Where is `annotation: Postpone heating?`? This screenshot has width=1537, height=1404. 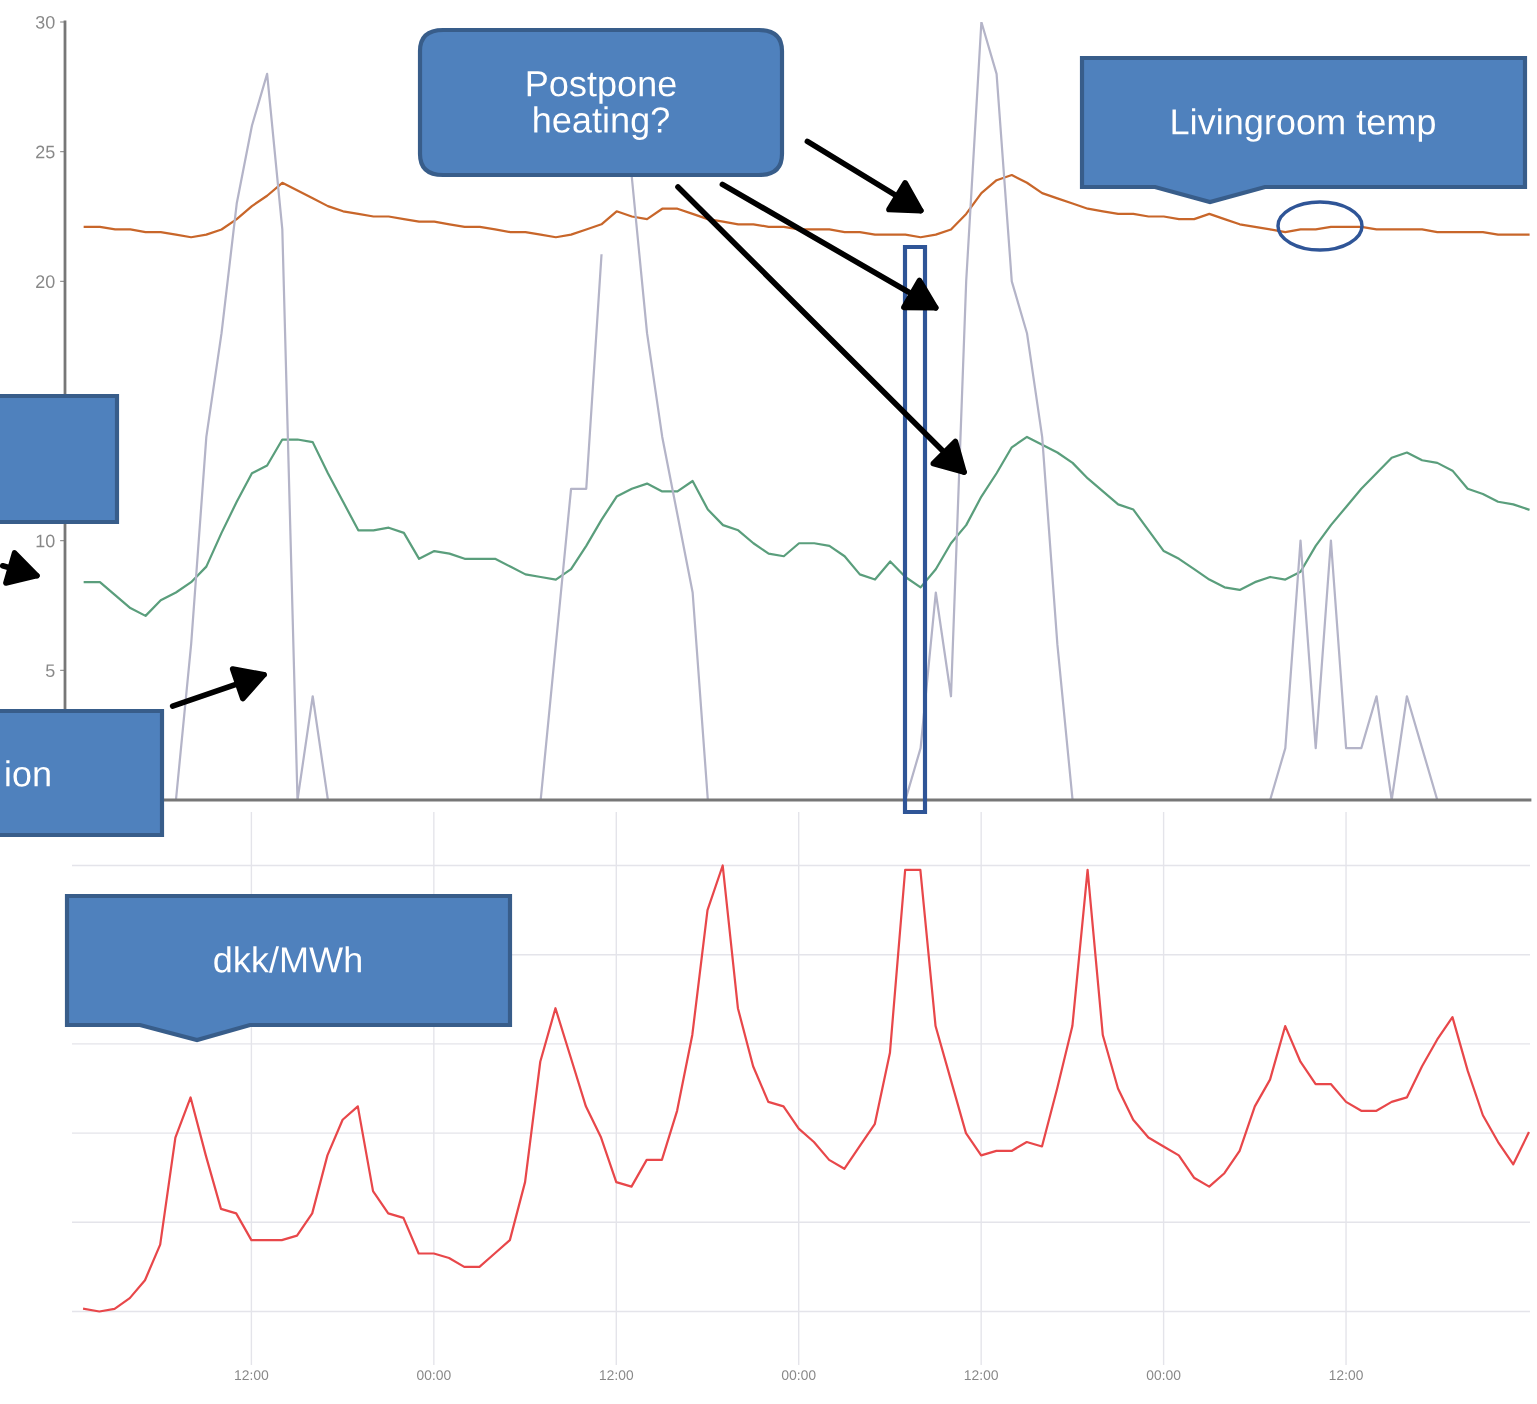 annotation: Postpone heating? is located at coordinates (601, 105).